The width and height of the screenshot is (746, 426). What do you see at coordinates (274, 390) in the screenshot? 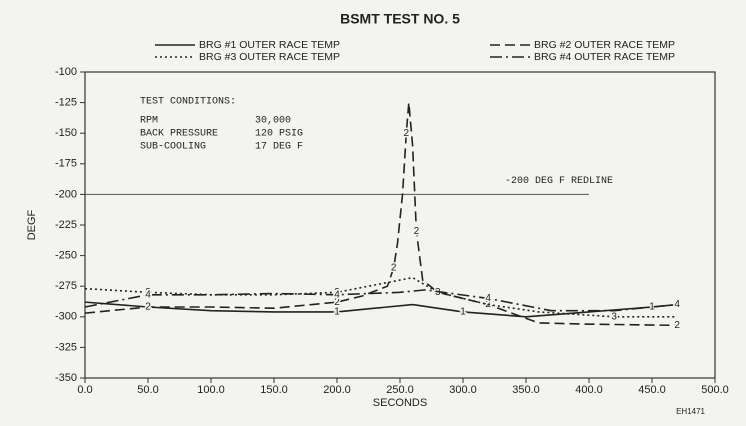
I see `x-tick-label: 150.0` at bounding box center [274, 390].